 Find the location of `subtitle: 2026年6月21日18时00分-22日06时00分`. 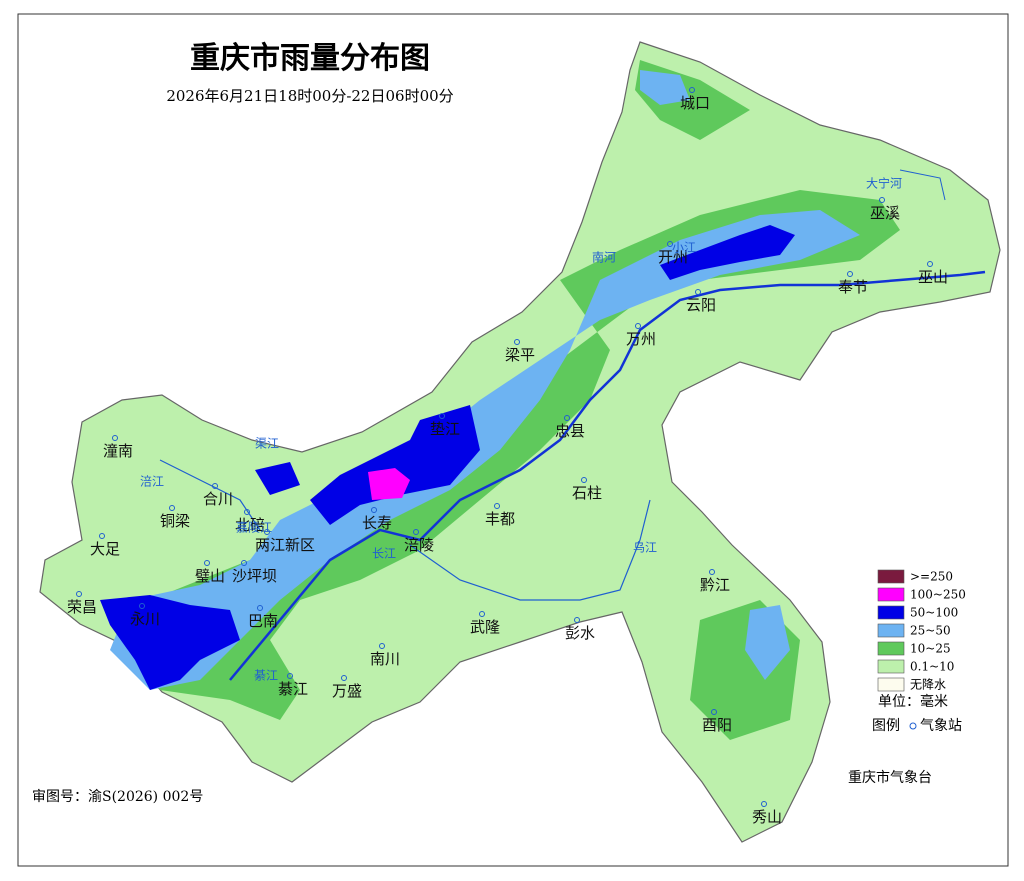

subtitle: 2026年6月21日18时00分-22日06时00分 is located at coordinates (309, 96).